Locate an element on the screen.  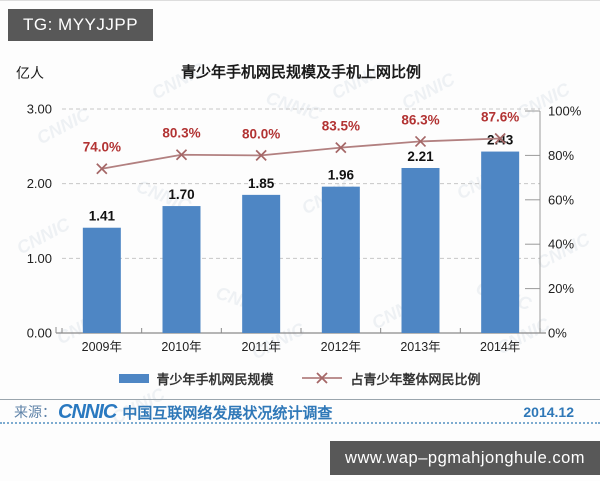
source-text: 中国互联网络发展状况统计调查 is located at coordinates (227, 413).